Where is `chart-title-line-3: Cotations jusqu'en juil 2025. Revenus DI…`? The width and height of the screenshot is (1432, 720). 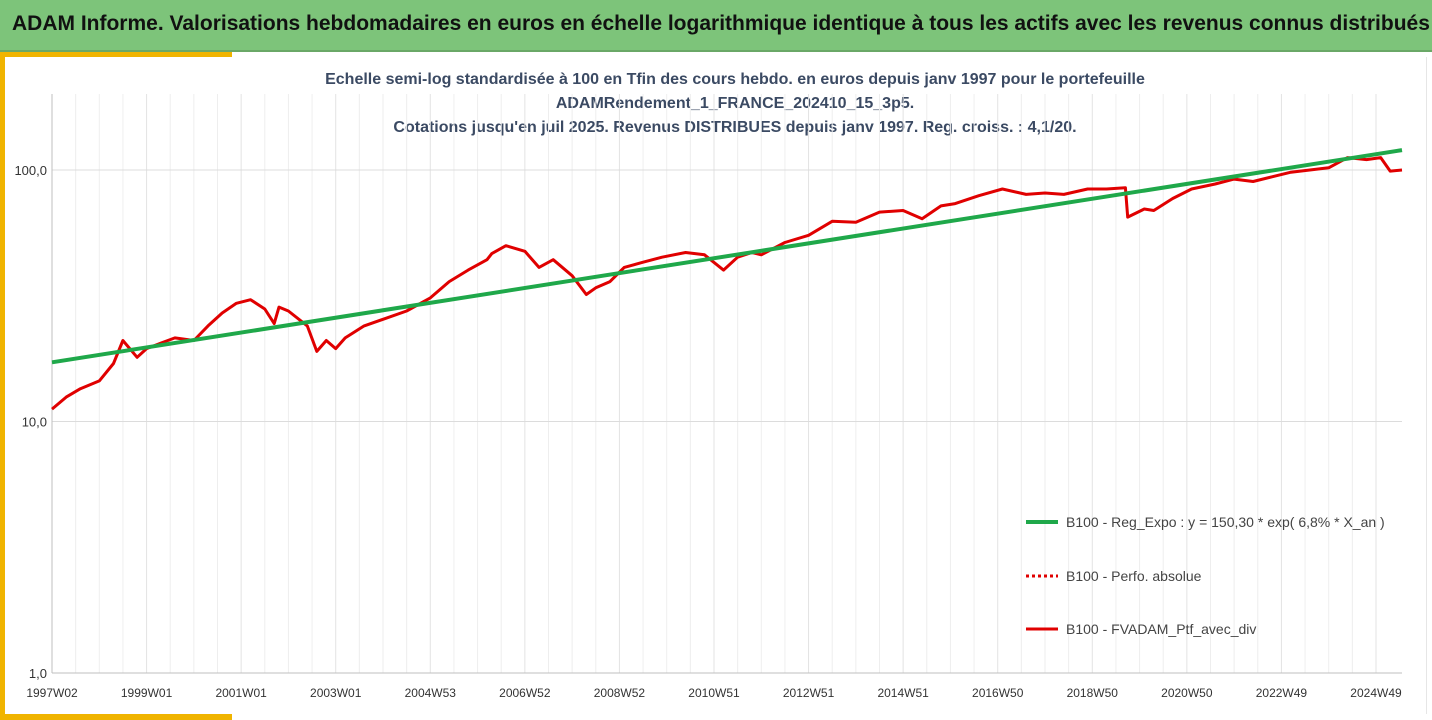 chart-title-line-3: Cotations jusqu'en juil 2025. Revenus DI… is located at coordinates (735, 127).